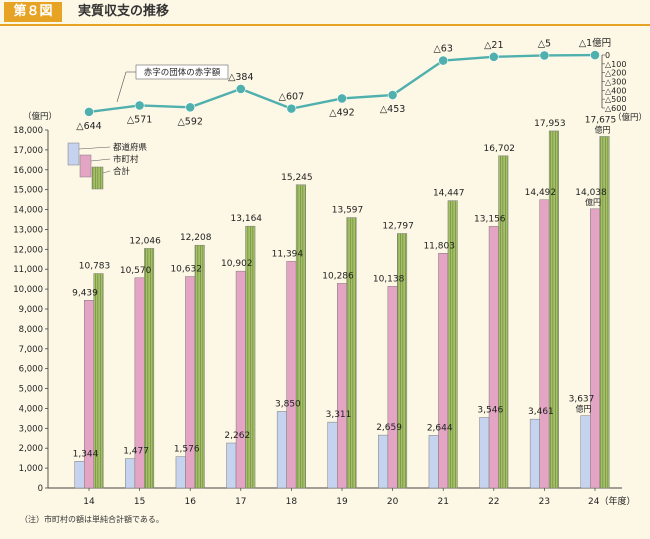 This screenshot has width=650, height=539. Describe the element at coordinates (88, 126) in the screenshot. I see `deficit-value-label: △644` at that location.